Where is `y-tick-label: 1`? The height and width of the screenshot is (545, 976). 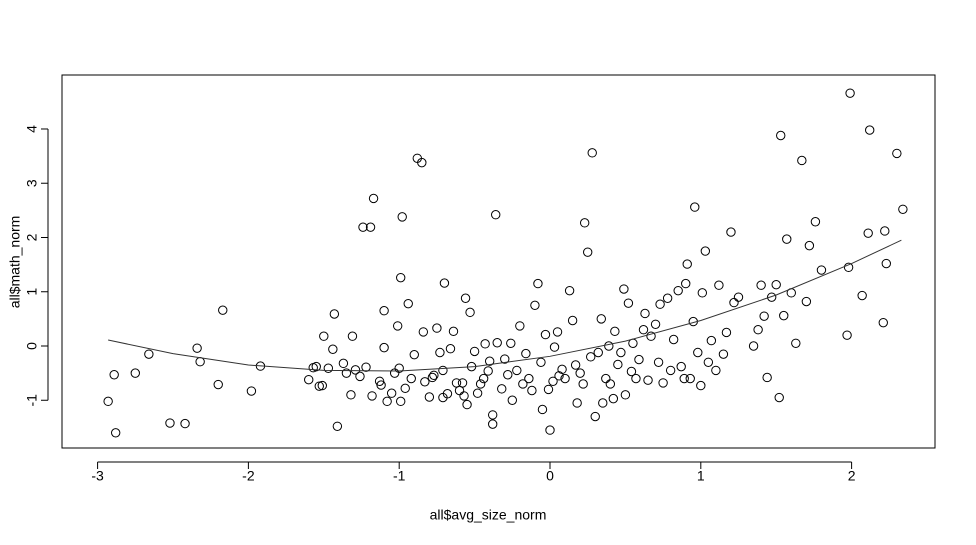
y-tick-label: 1 is located at coordinates (32, 292).